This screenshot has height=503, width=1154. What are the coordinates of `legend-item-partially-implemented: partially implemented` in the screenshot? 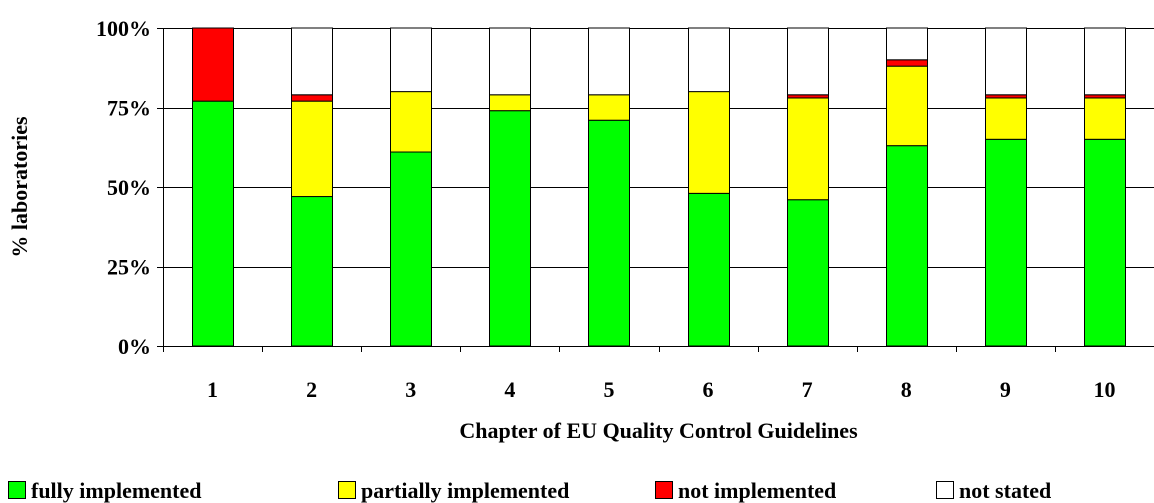 It's located at (453, 490).